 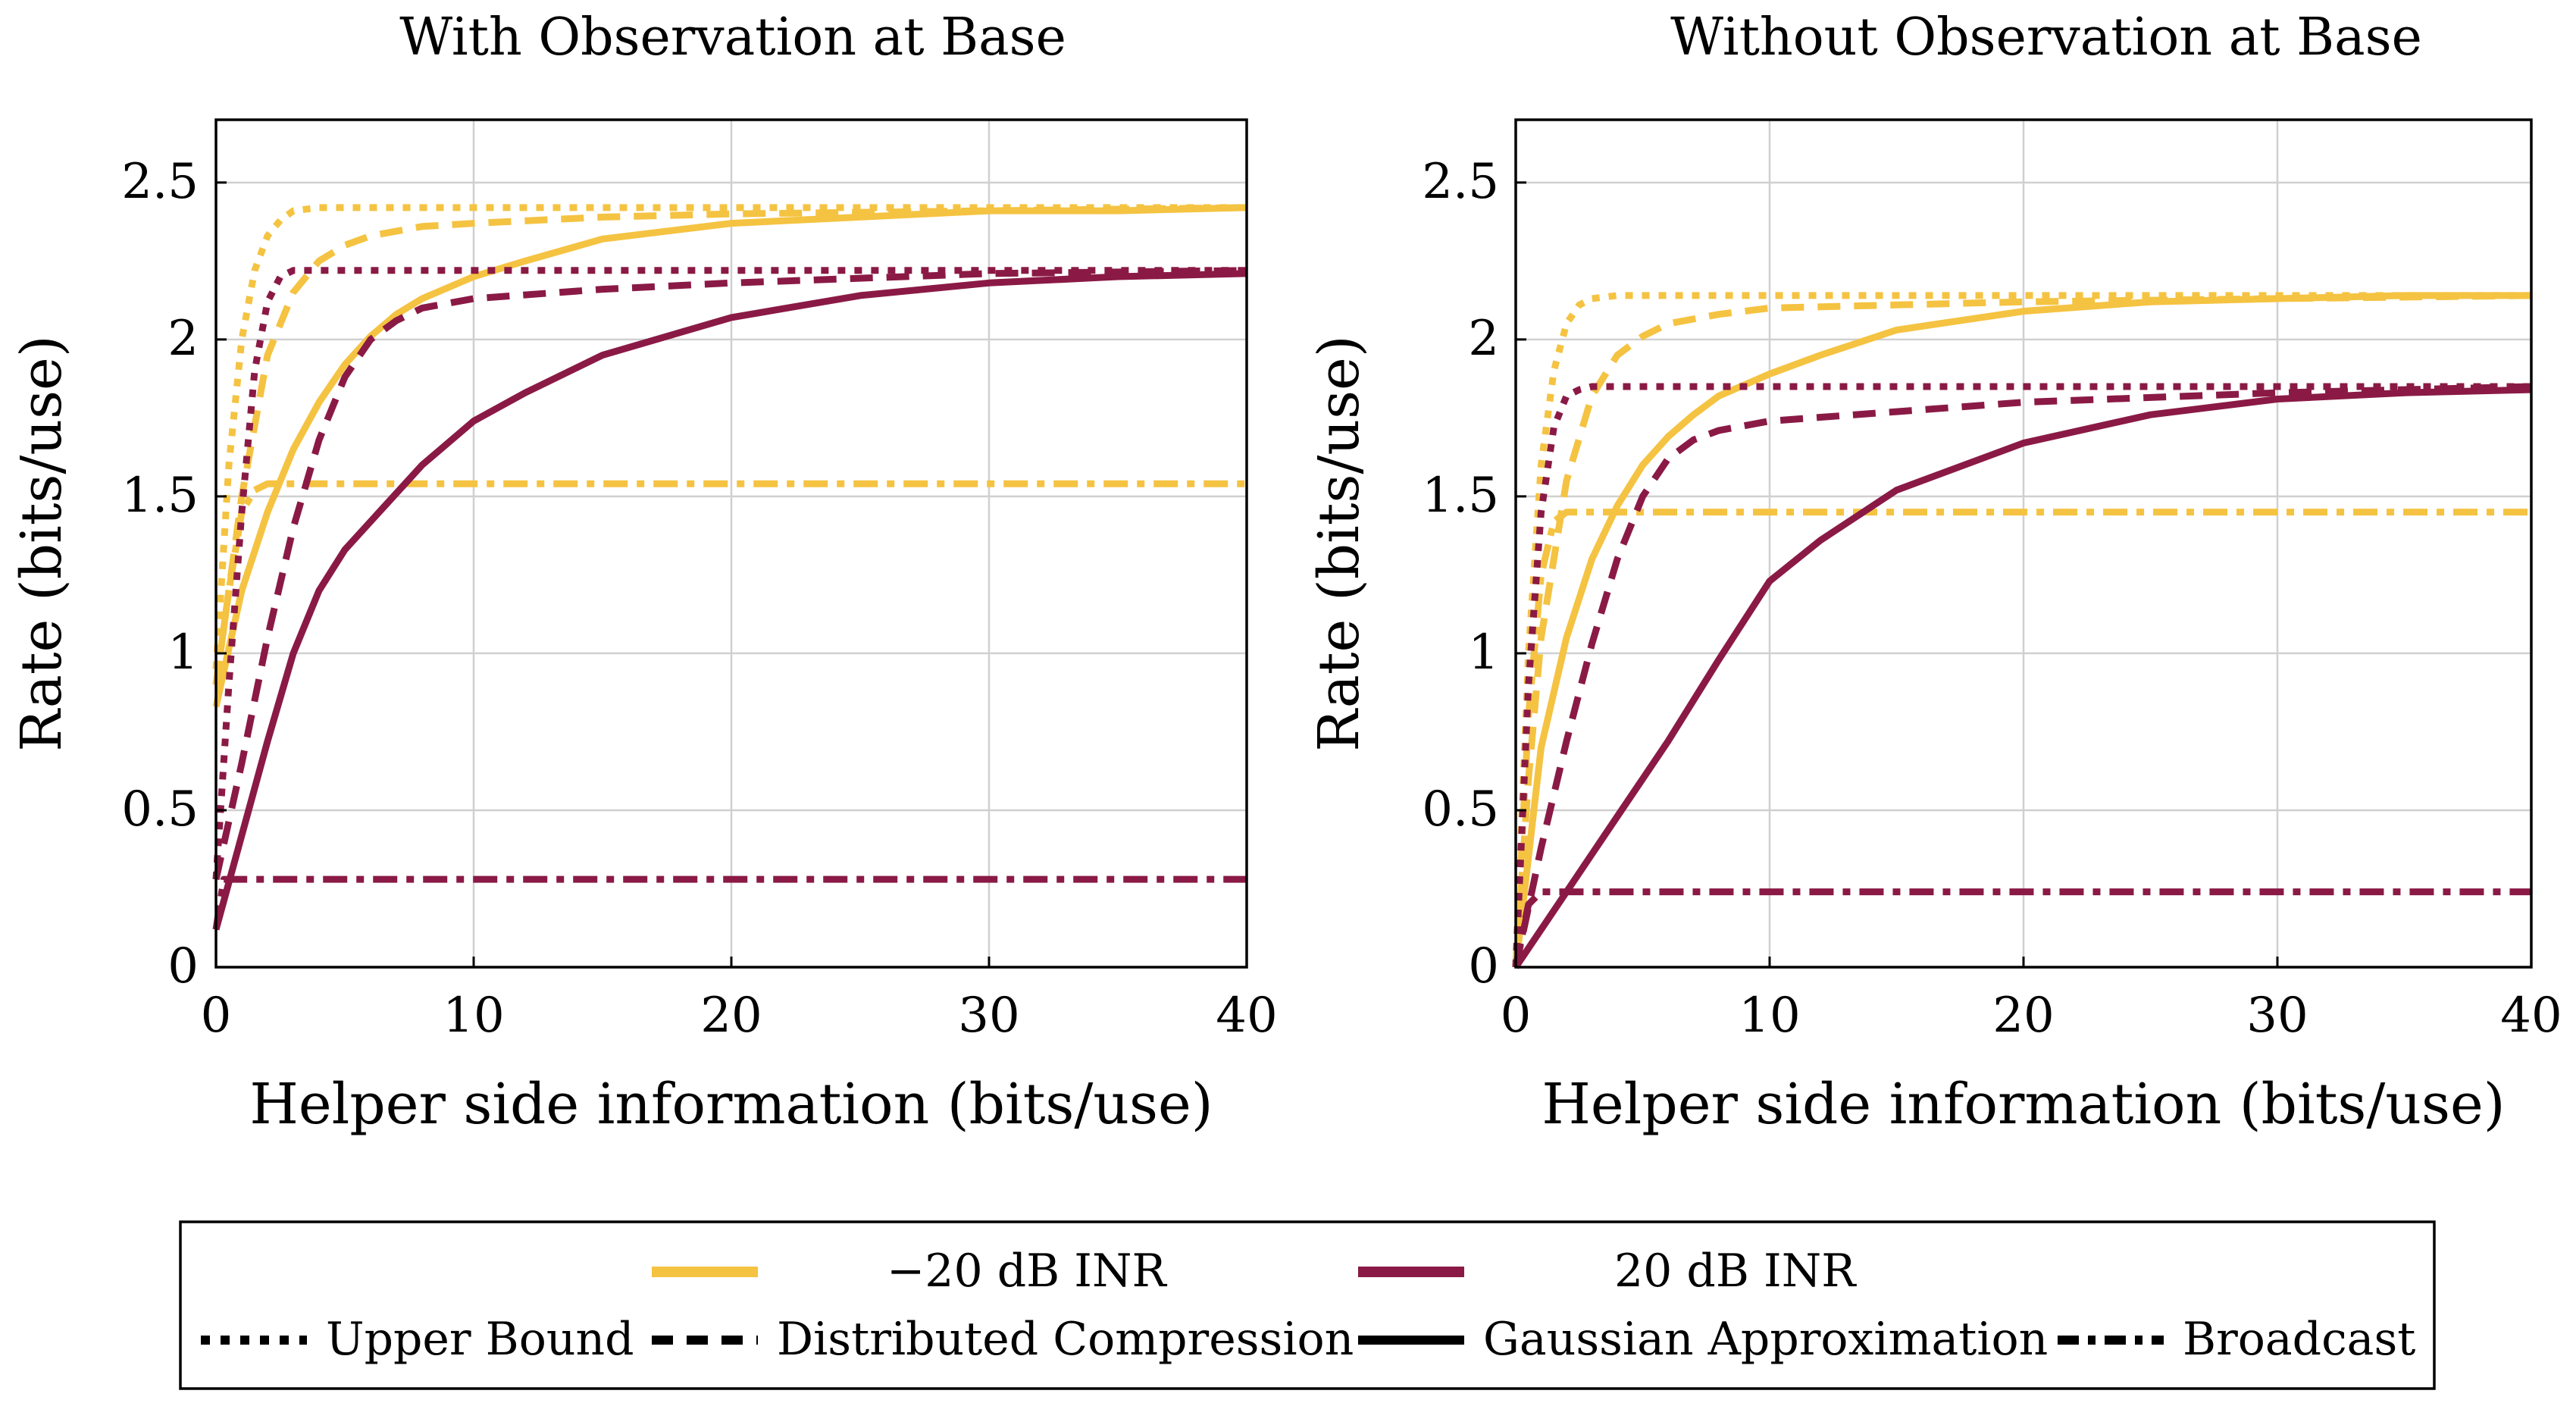 I want to click on legend-label-distributed-compression: Distributed Compression, so click(x=1065, y=1339).